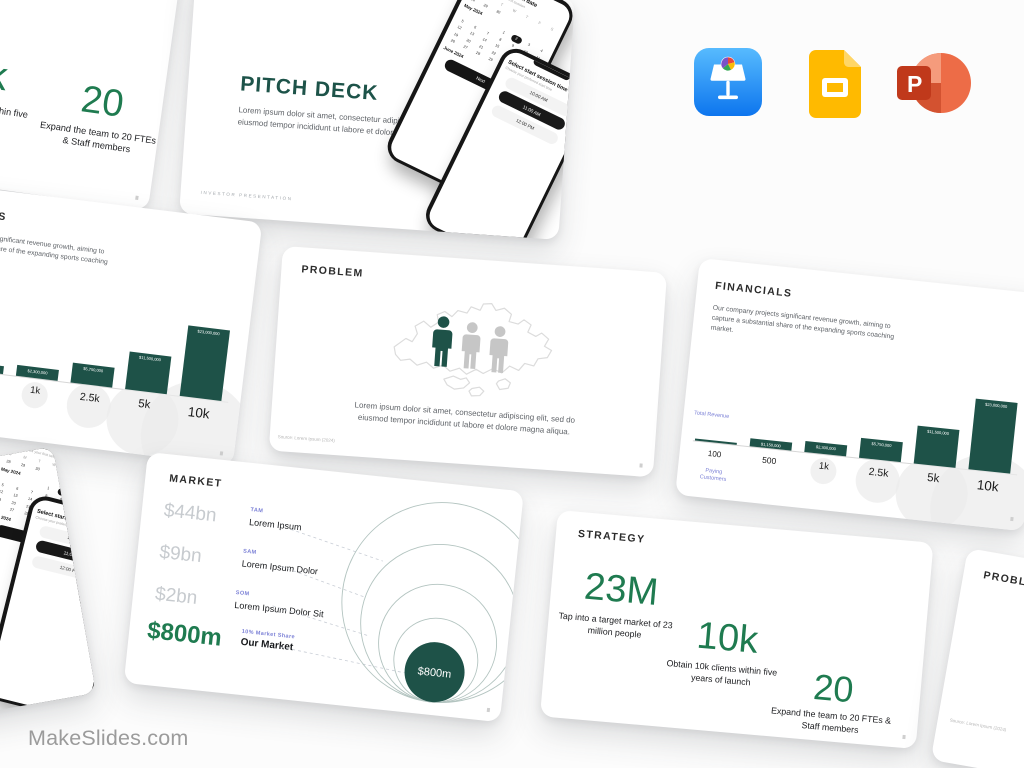 The height and width of the screenshot is (768, 1024). I want to click on calendar-day: S, so click(94, 476).